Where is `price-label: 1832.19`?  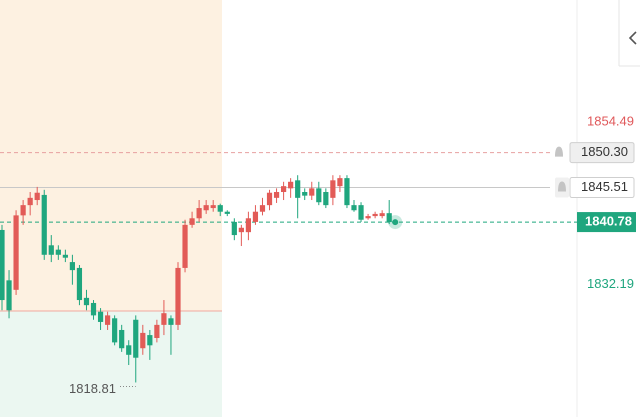 price-label: 1832.19 is located at coordinates (610, 283).